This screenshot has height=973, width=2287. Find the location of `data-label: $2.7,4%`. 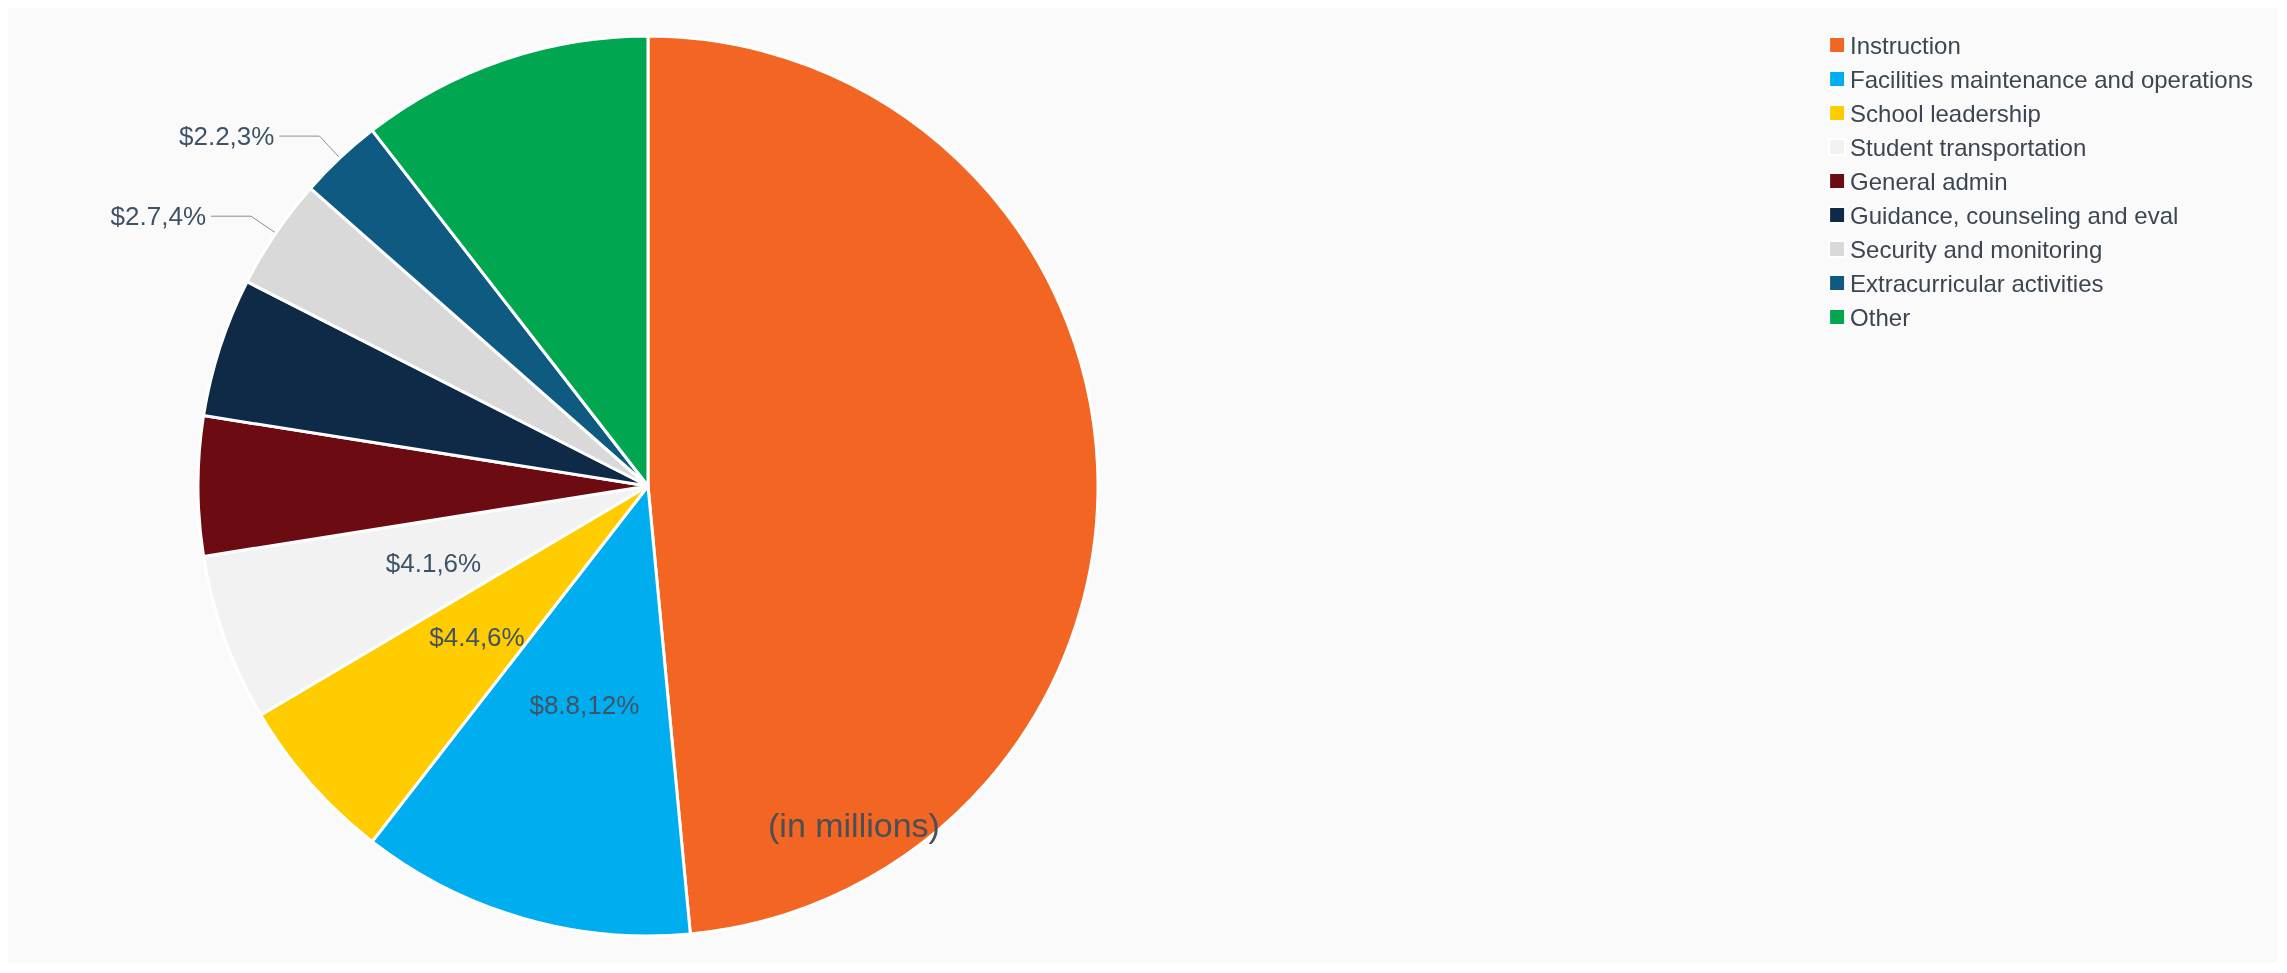

data-label: $2.7,4% is located at coordinates (158, 216).